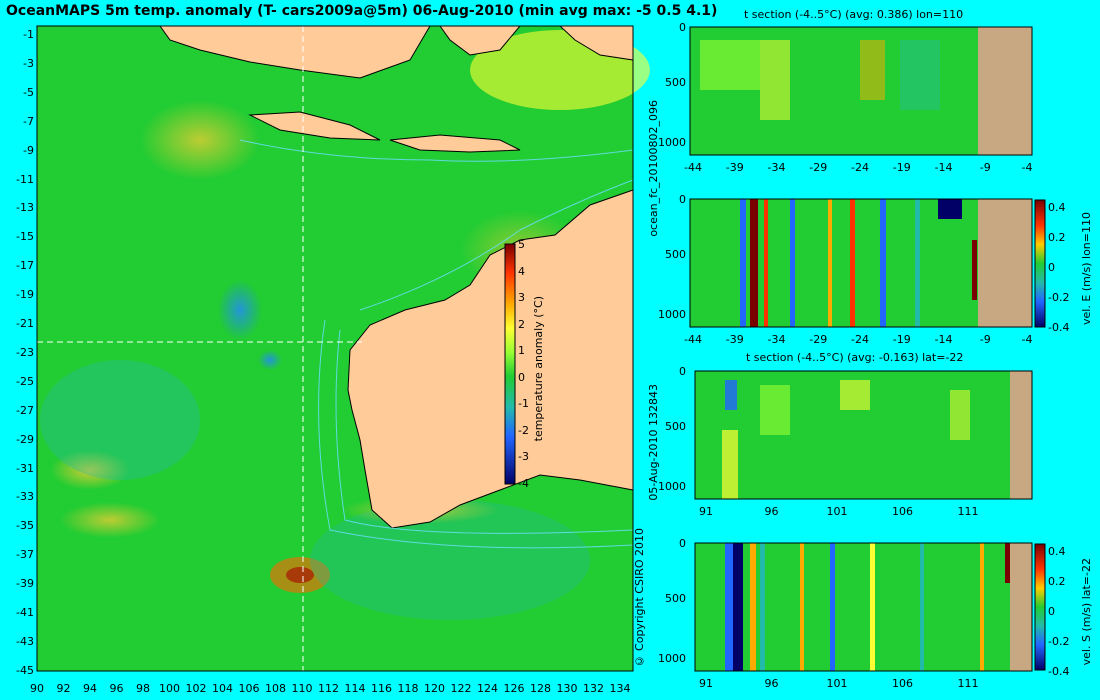  Describe the element at coordinates (521, 271) in the screenshot. I see `colorbar-tick: 4` at that location.